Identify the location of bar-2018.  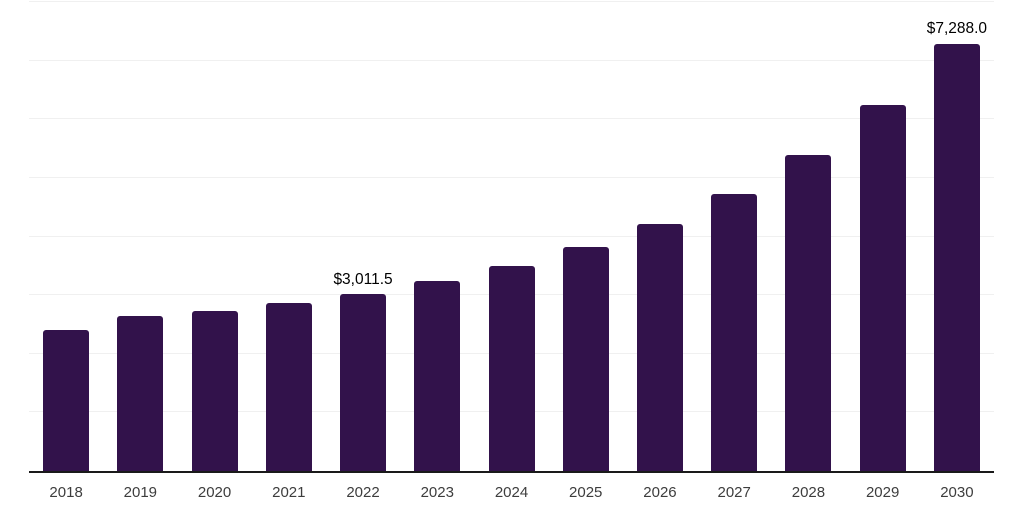
(66, 400).